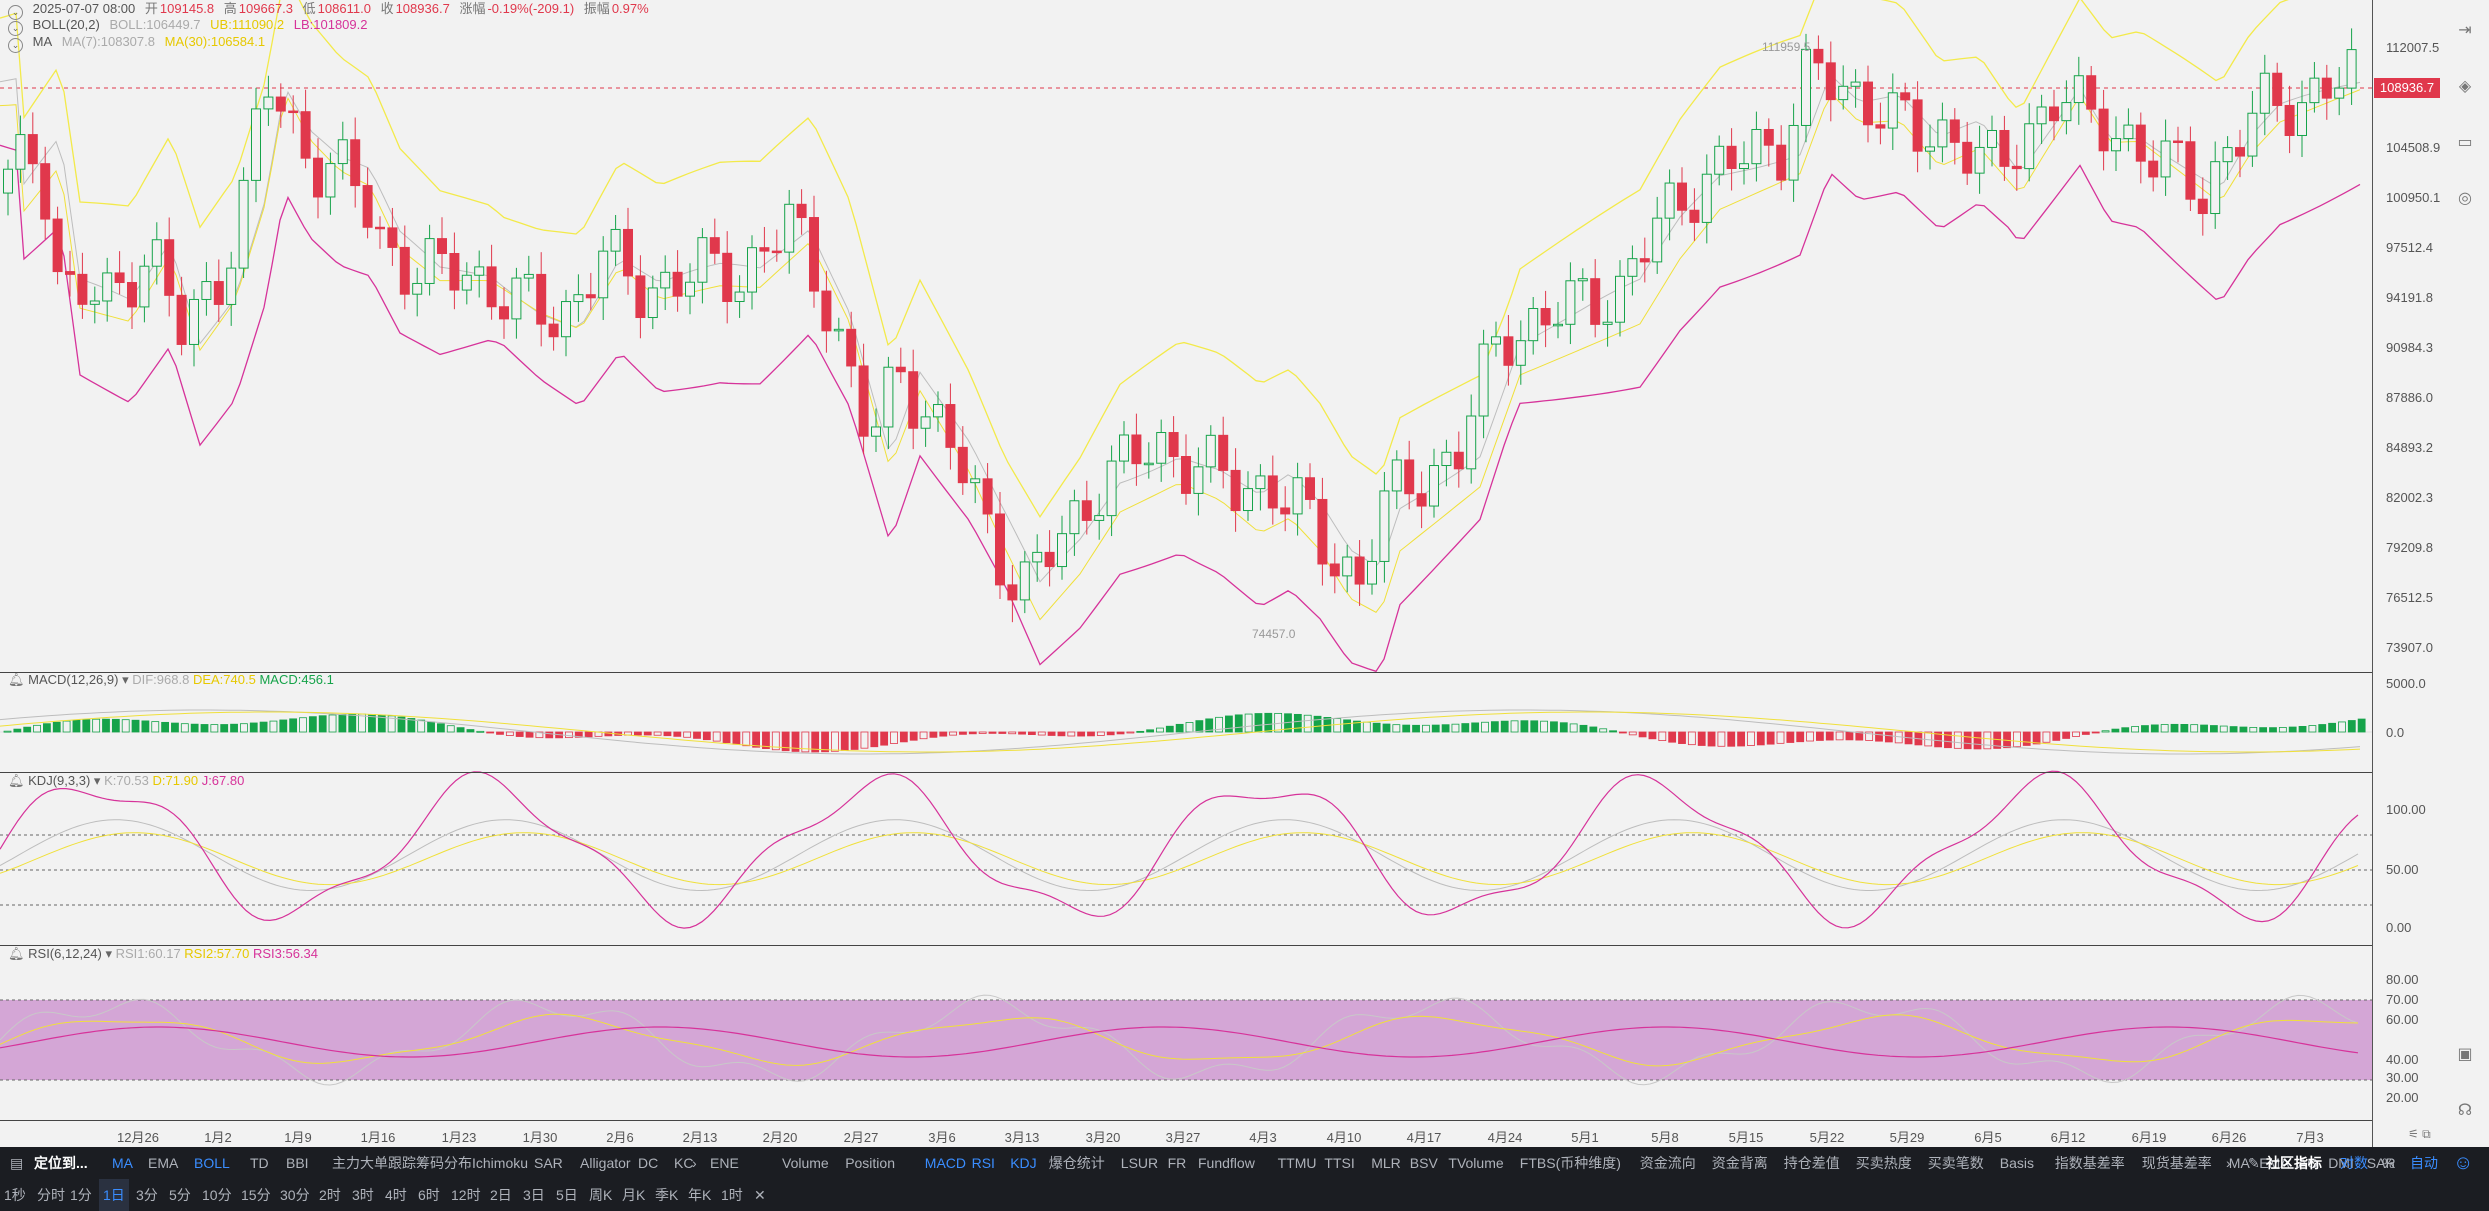  Describe the element at coordinates (256, 1195) in the screenshot. I see `timeframe-7: 15分` at that location.